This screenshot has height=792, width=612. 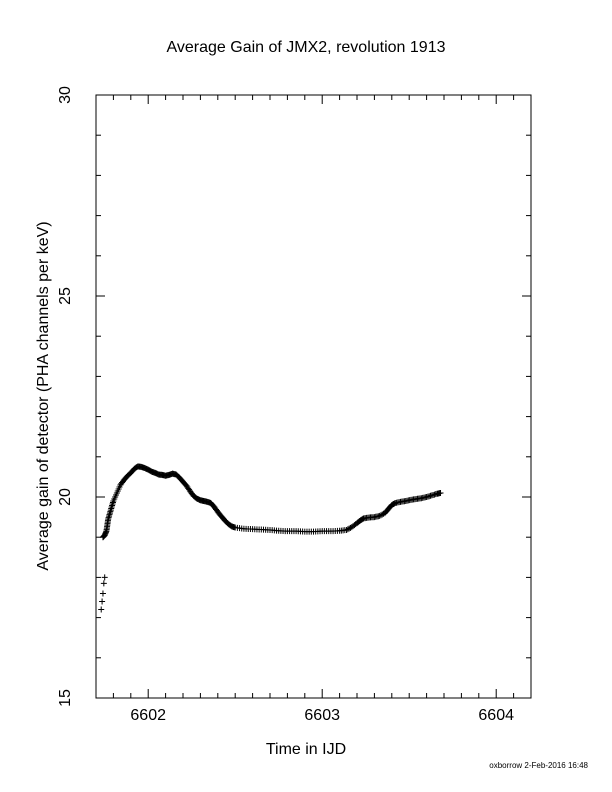 What do you see at coordinates (496, 715) in the screenshot?
I see `x-tick-label: 6604` at bounding box center [496, 715].